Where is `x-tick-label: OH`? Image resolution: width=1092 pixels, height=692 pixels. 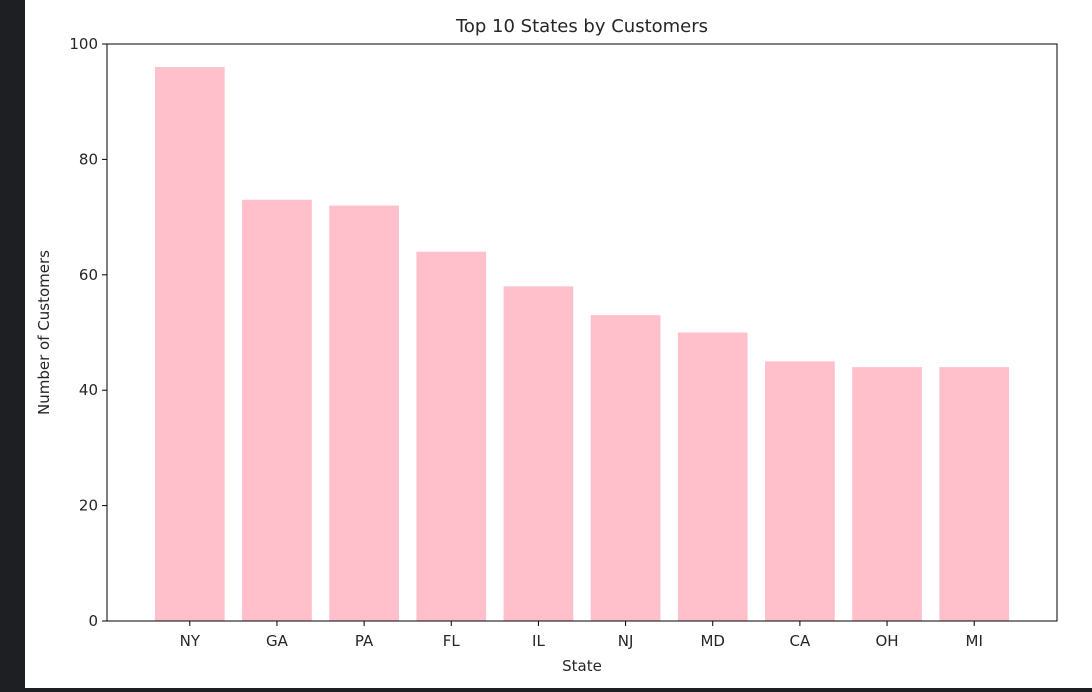 x-tick-label: OH is located at coordinates (886, 641).